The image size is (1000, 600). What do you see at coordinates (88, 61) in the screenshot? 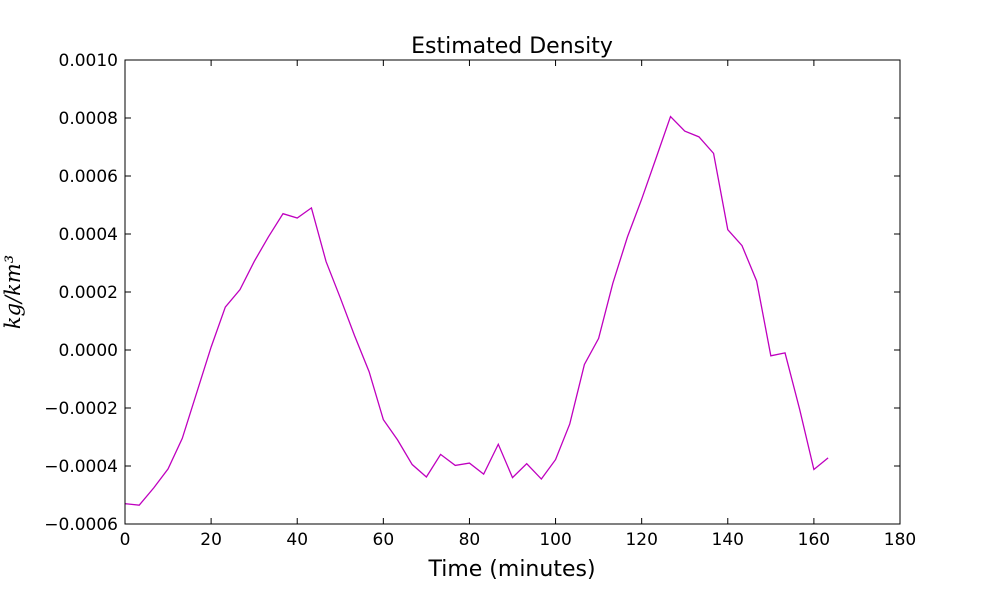
I see `y-tick-label: 0.0010` at bounding box center [88, 61].